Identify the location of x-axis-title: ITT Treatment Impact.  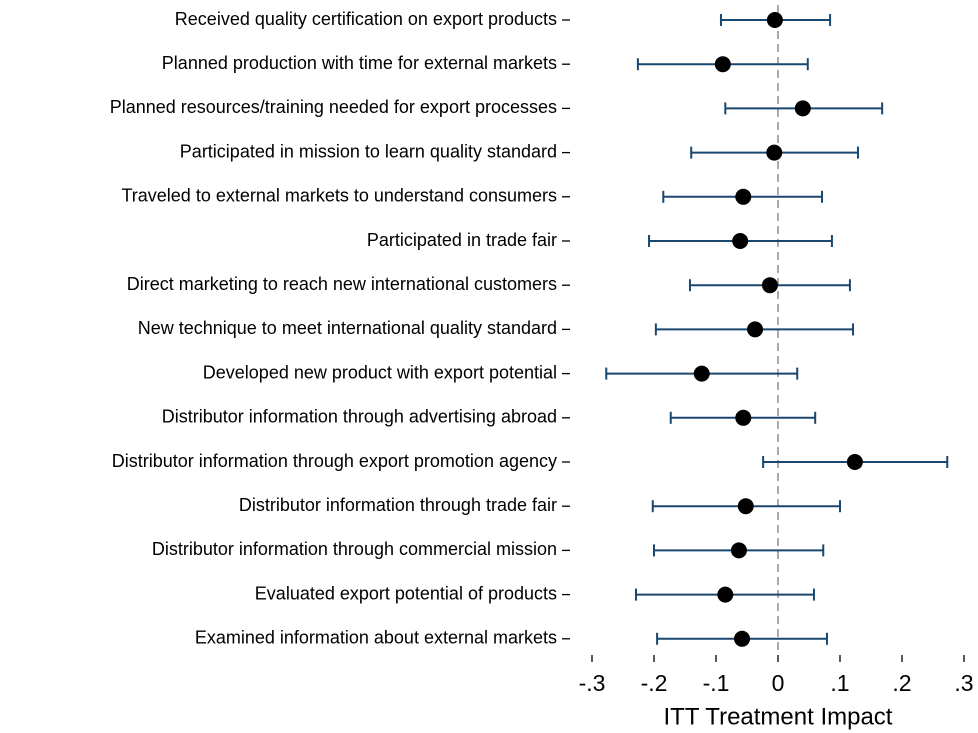
(778, 716).